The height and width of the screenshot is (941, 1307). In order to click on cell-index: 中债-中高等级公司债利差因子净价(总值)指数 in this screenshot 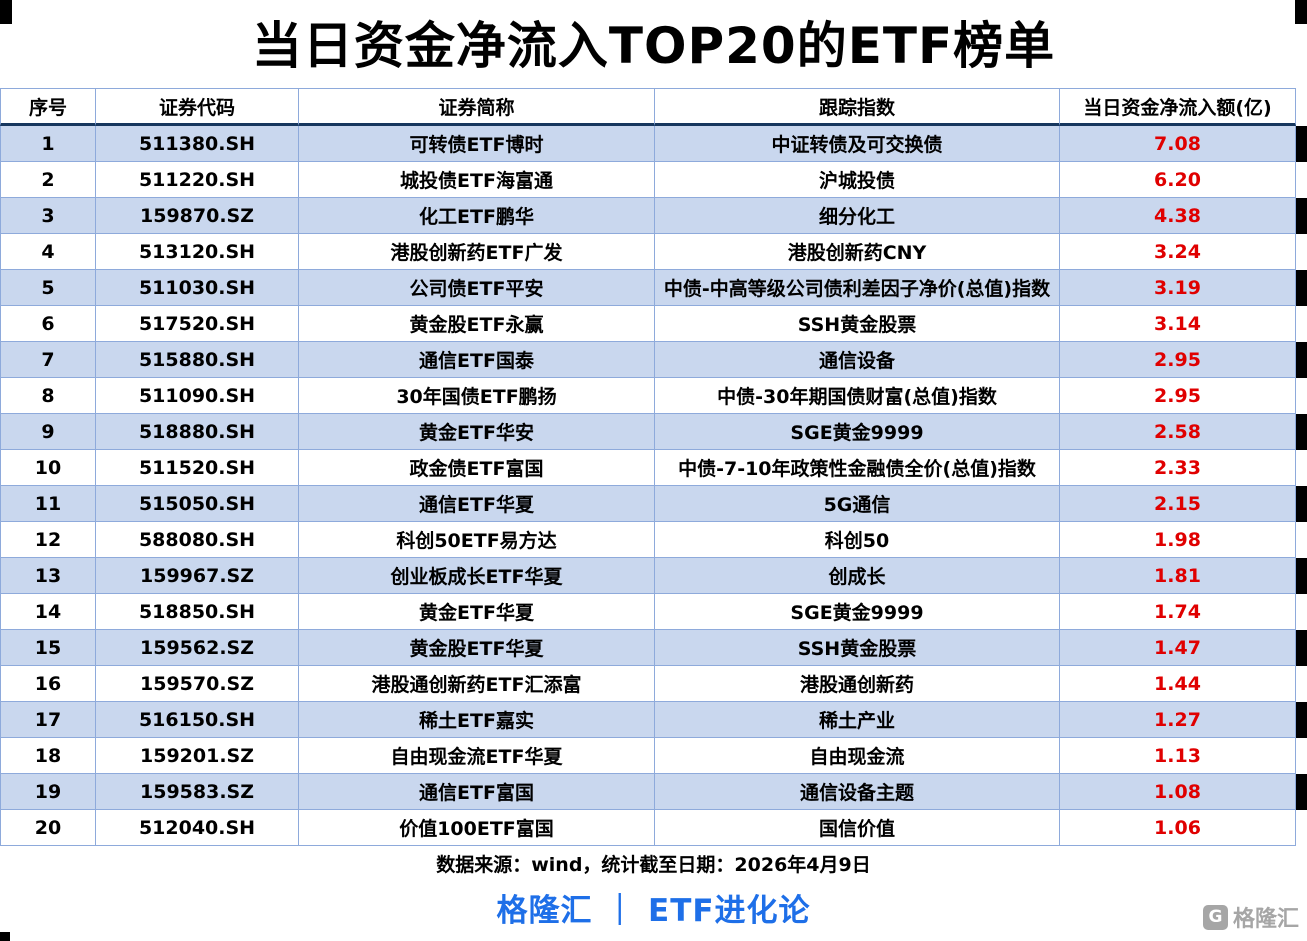, I will do `click(857, 288)`.